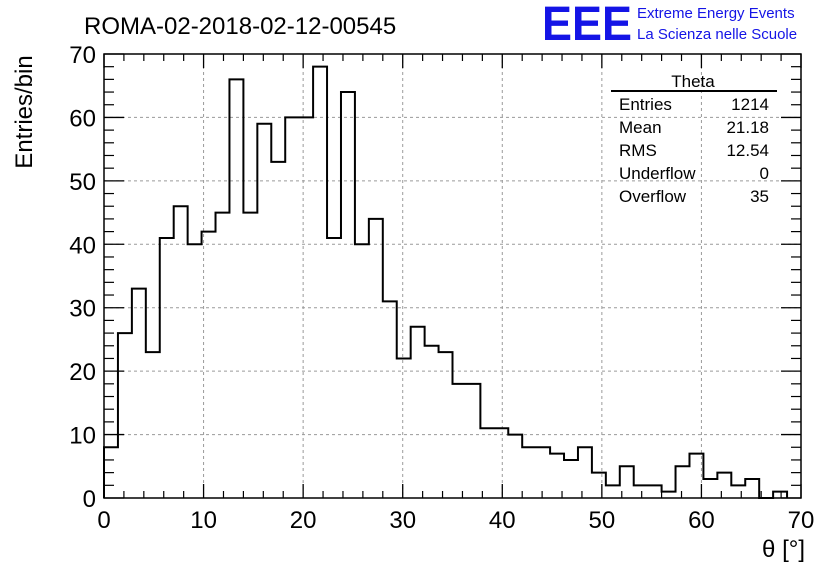 Image resolution: width=836 pixels, height=572 pixels. Describe the element at coordinates (203, 520) in the screenshot. I see `x-tick-label: 10` at that location.